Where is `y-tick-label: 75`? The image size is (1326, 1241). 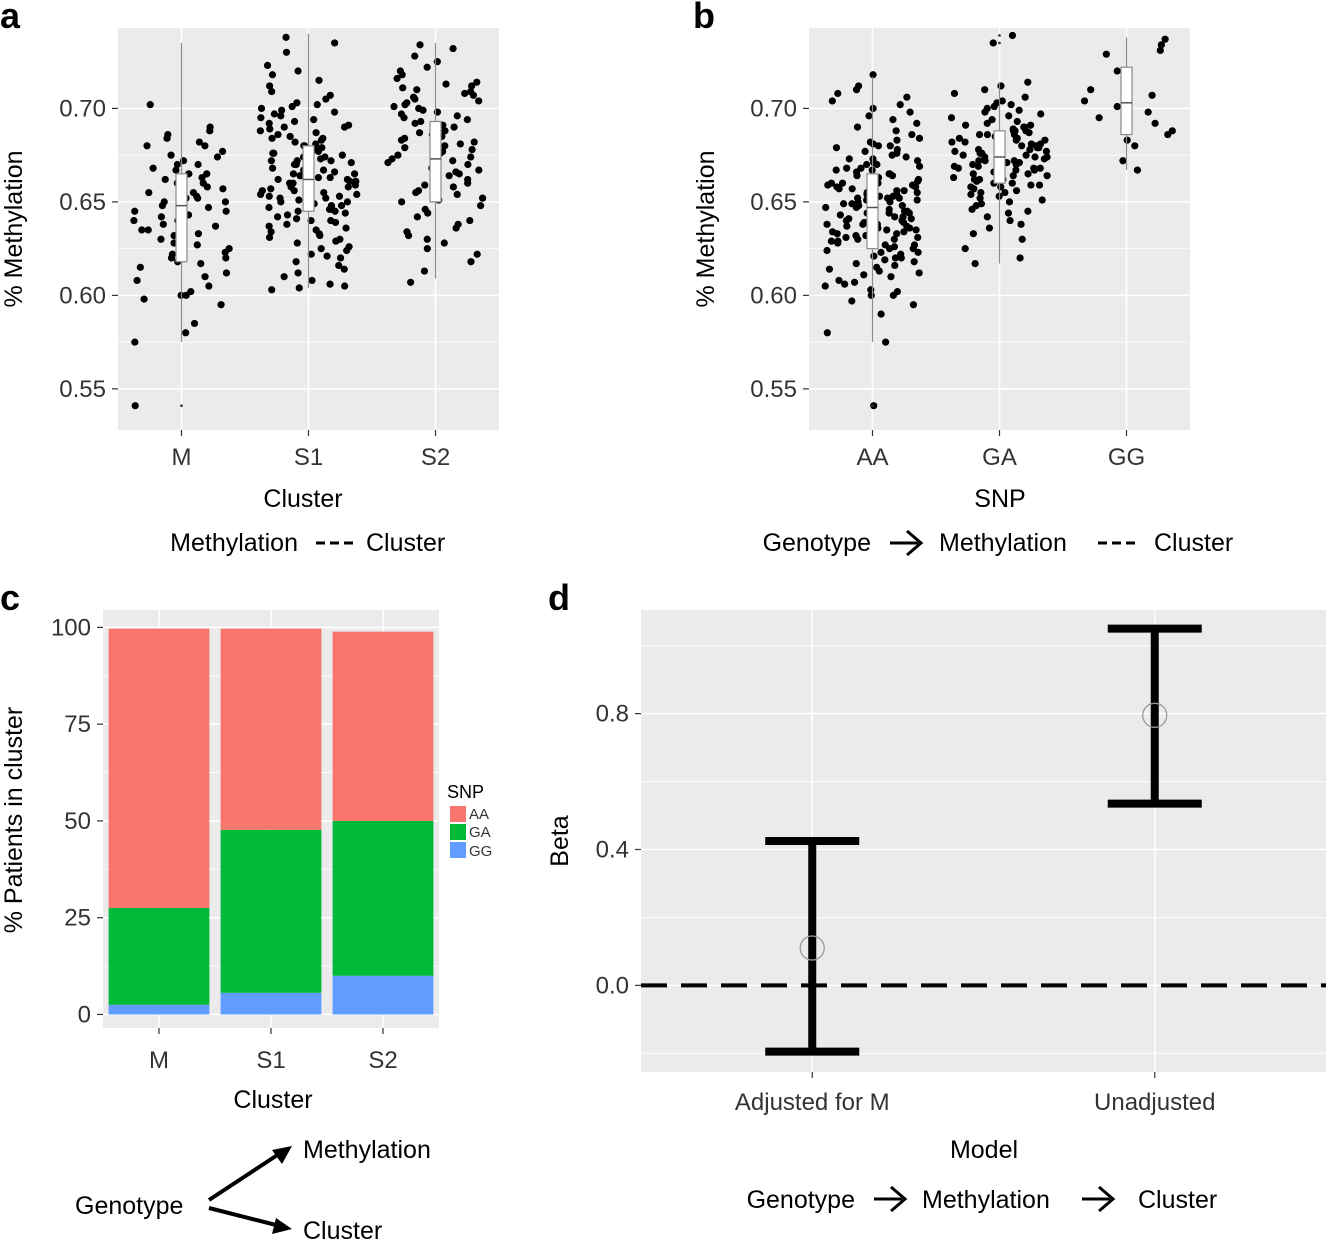
y-tick-label: 75 is located at coordinates (77, 724).